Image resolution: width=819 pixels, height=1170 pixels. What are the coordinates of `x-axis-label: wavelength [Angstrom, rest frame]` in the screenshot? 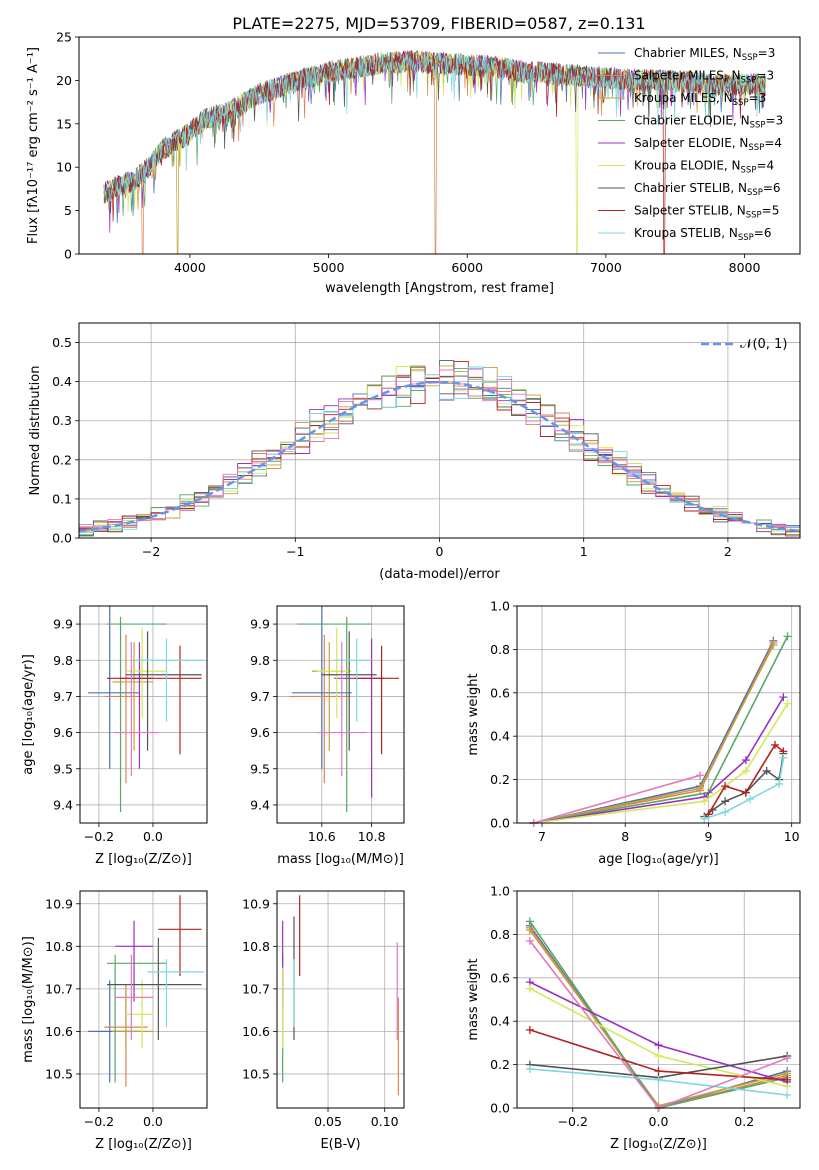 It's located at (439, 288).